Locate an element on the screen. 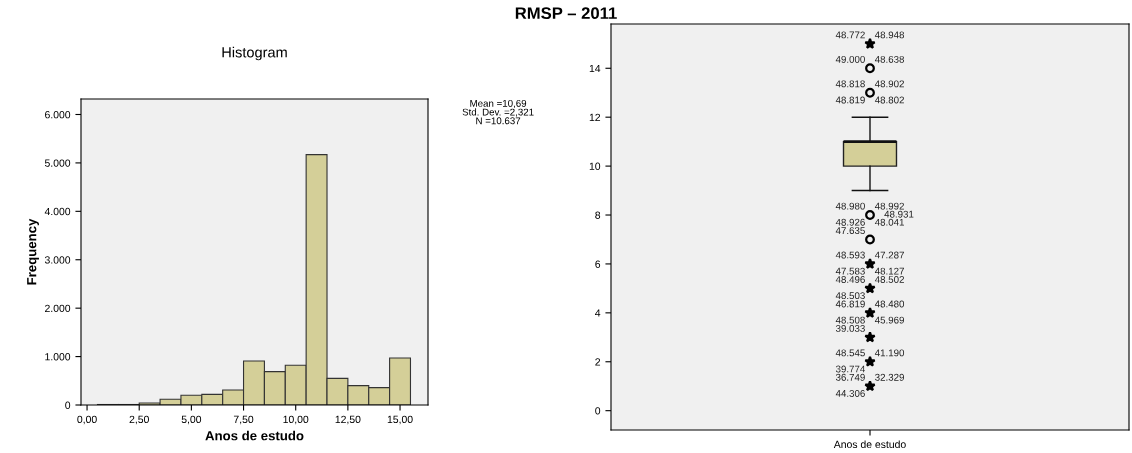  y-tick-label: 8 is located at coordinates (598, 215).